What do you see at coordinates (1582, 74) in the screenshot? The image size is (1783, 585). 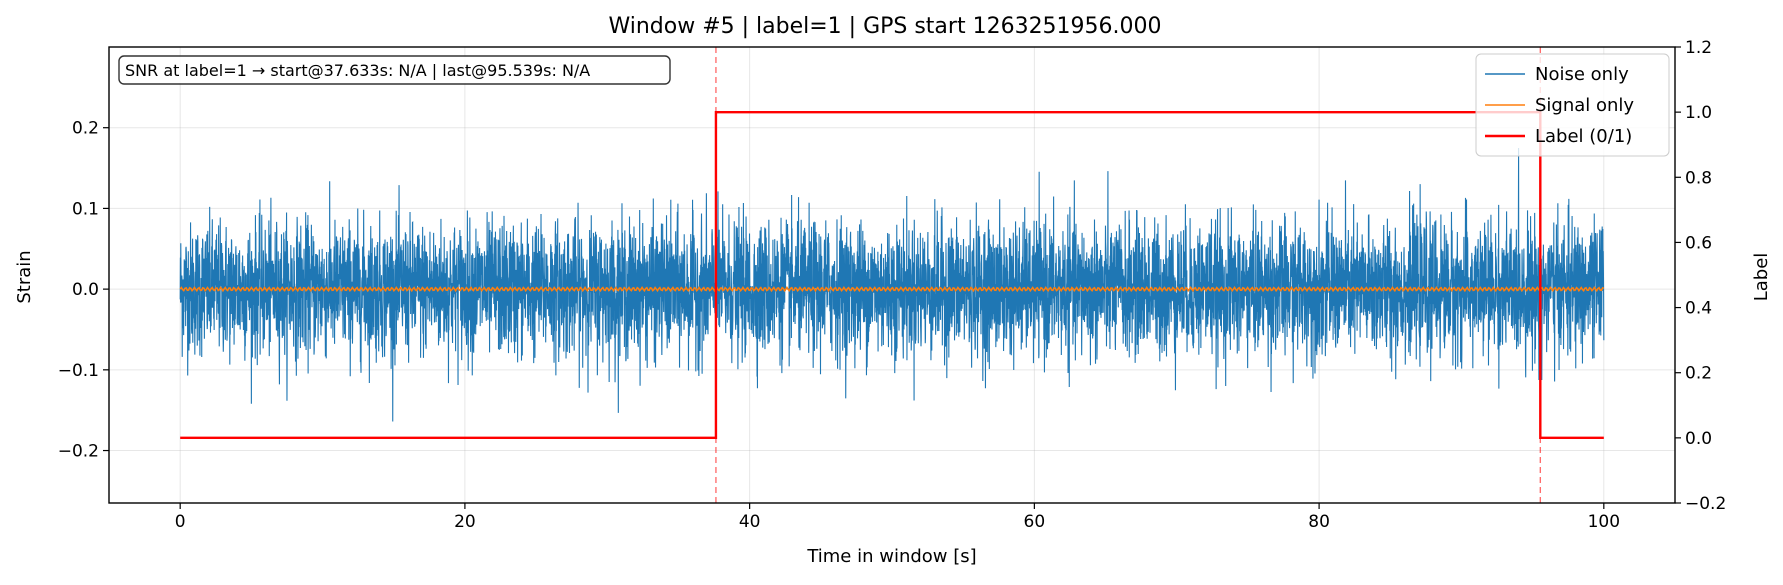 I see `legend-label: Noise only` at bounding box center [1582, 74].